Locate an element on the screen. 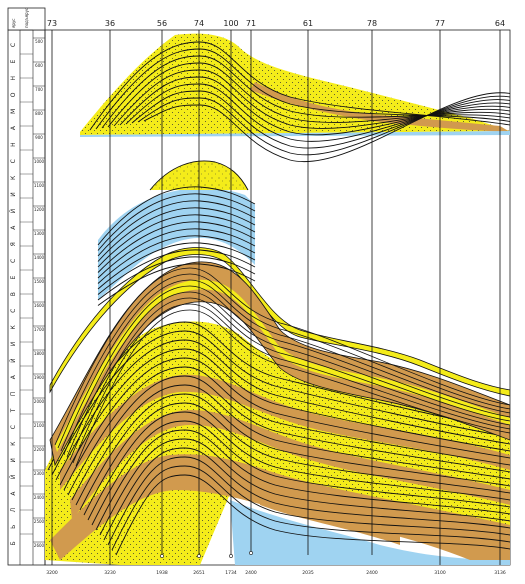  depth-tick: 1600 is located at coordinates (39, 305).